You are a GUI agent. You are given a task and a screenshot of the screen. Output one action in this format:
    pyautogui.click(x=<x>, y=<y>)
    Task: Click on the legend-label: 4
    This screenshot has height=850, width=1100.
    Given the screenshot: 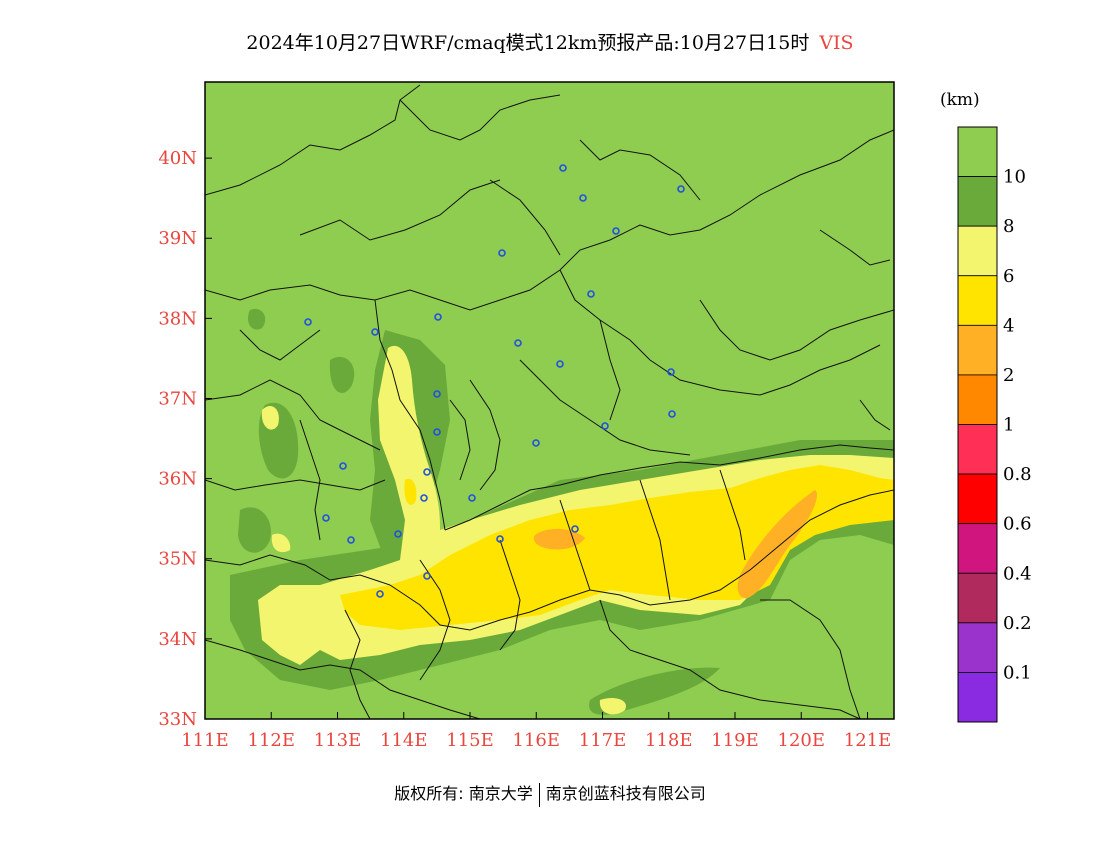 What is the action you would take?
    pyautogui.click(x=1008, y=325)
    